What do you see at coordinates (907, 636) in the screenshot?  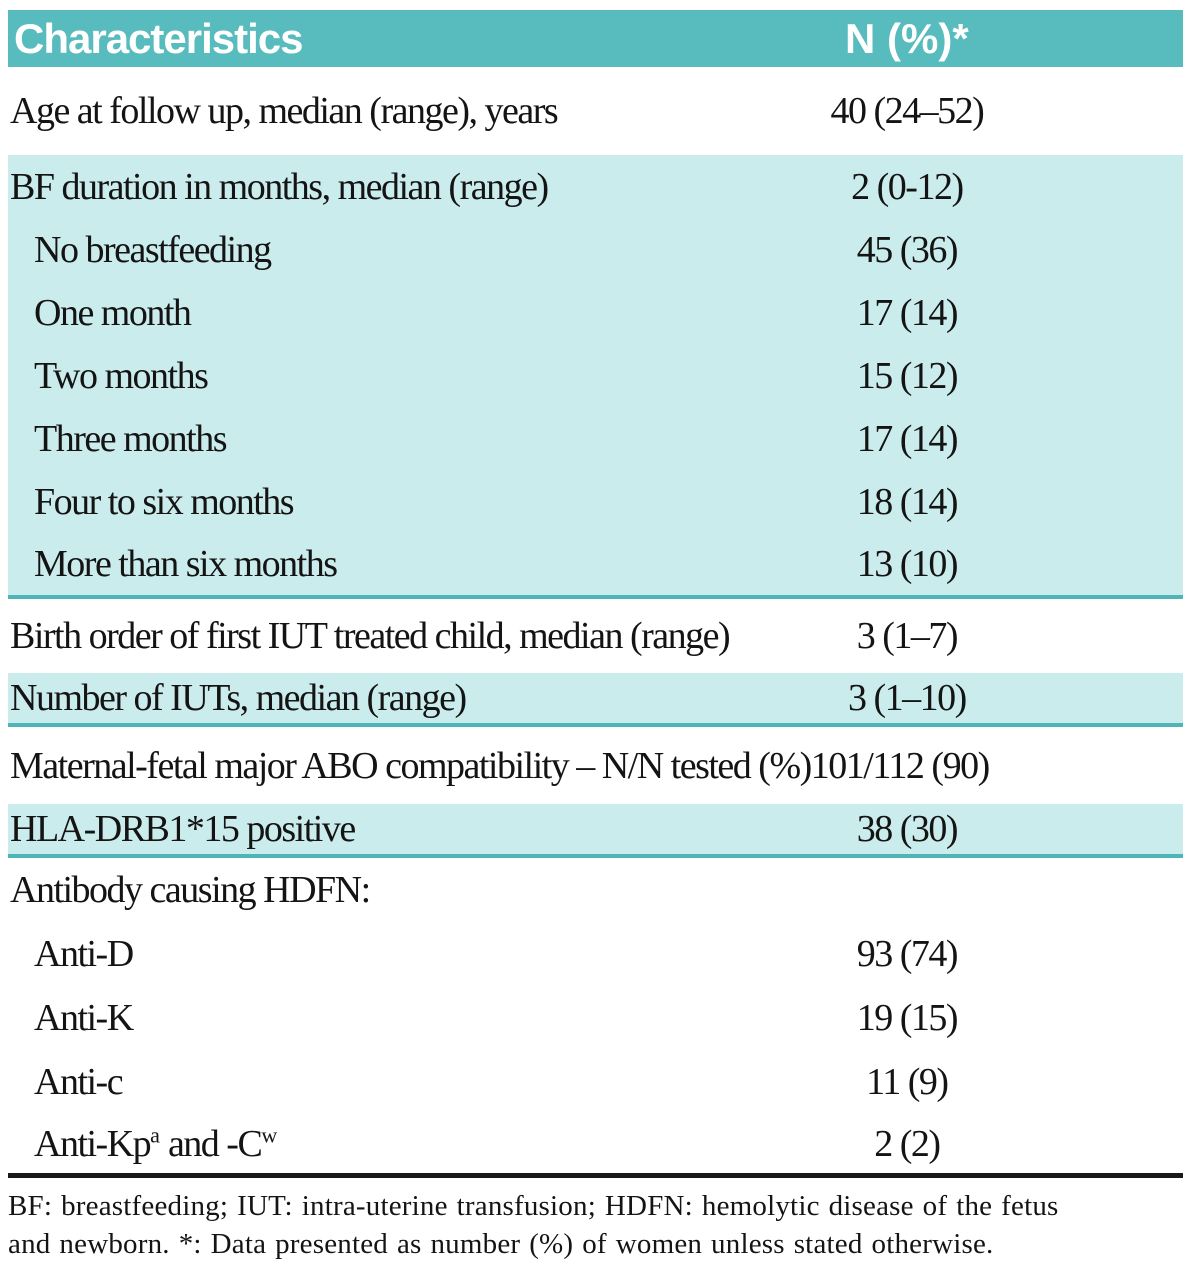 I see `row-value: 3 (1–7)` at bounding box center [907, 636].